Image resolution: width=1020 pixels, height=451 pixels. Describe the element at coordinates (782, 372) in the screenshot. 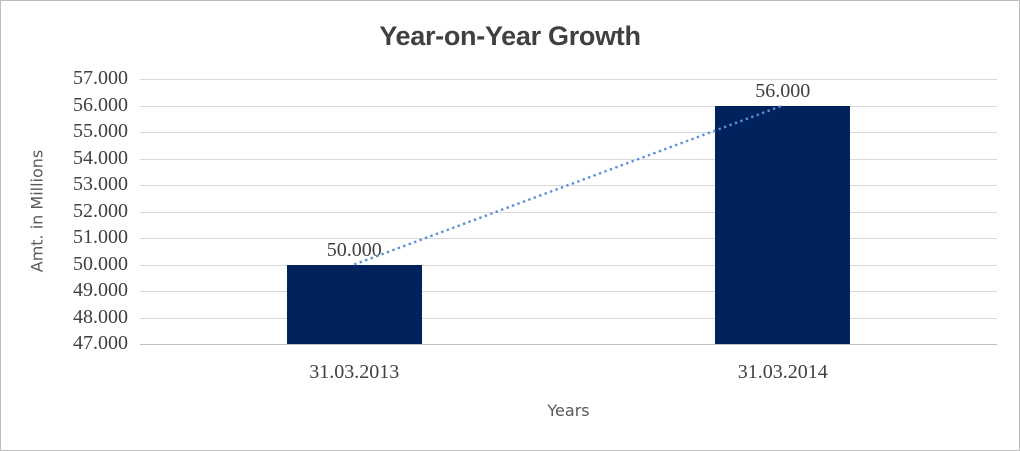

I see `x-tick-label: 31.03.2014` at that location.